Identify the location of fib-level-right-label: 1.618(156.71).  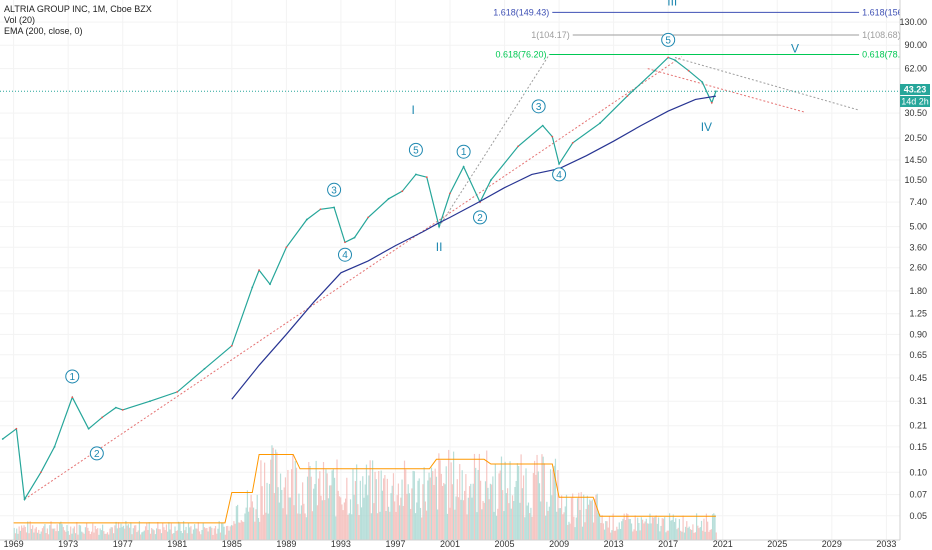
(890, 12).